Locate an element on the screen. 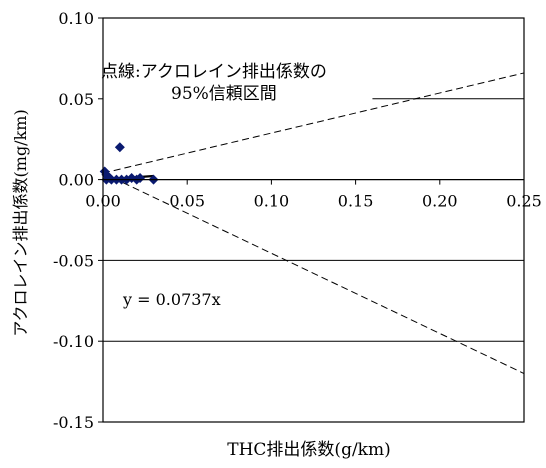 This screenshot has height=468, width=546. y-tick-label: 0.10 is located at coordinates (76, 18).